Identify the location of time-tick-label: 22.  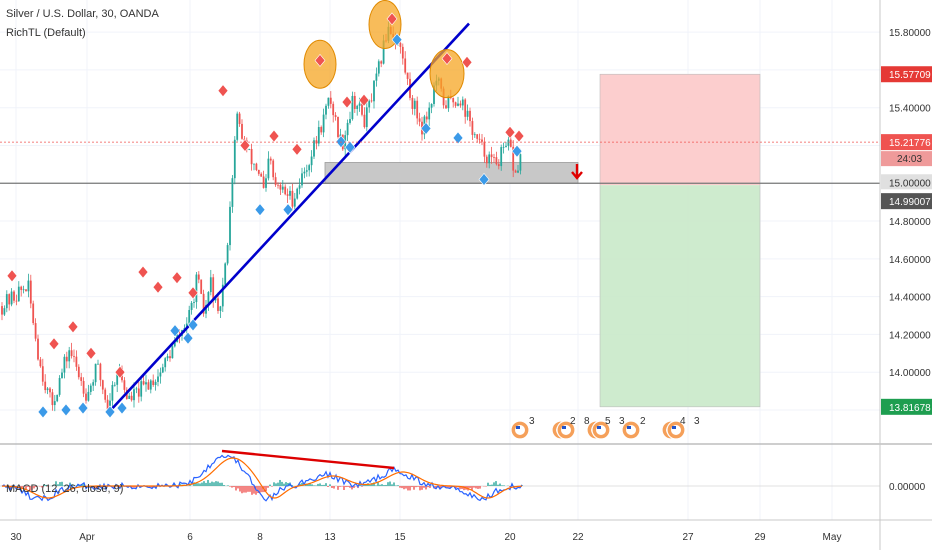
(578, 537).